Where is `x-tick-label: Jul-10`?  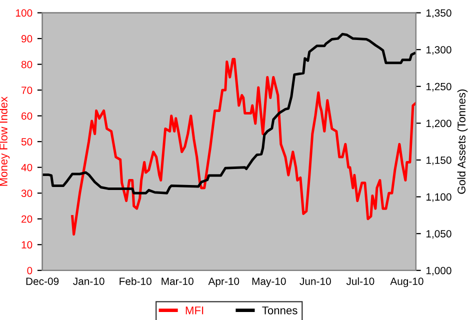
x-tick-label: Jul-10 is located at coordinates (360, 281).